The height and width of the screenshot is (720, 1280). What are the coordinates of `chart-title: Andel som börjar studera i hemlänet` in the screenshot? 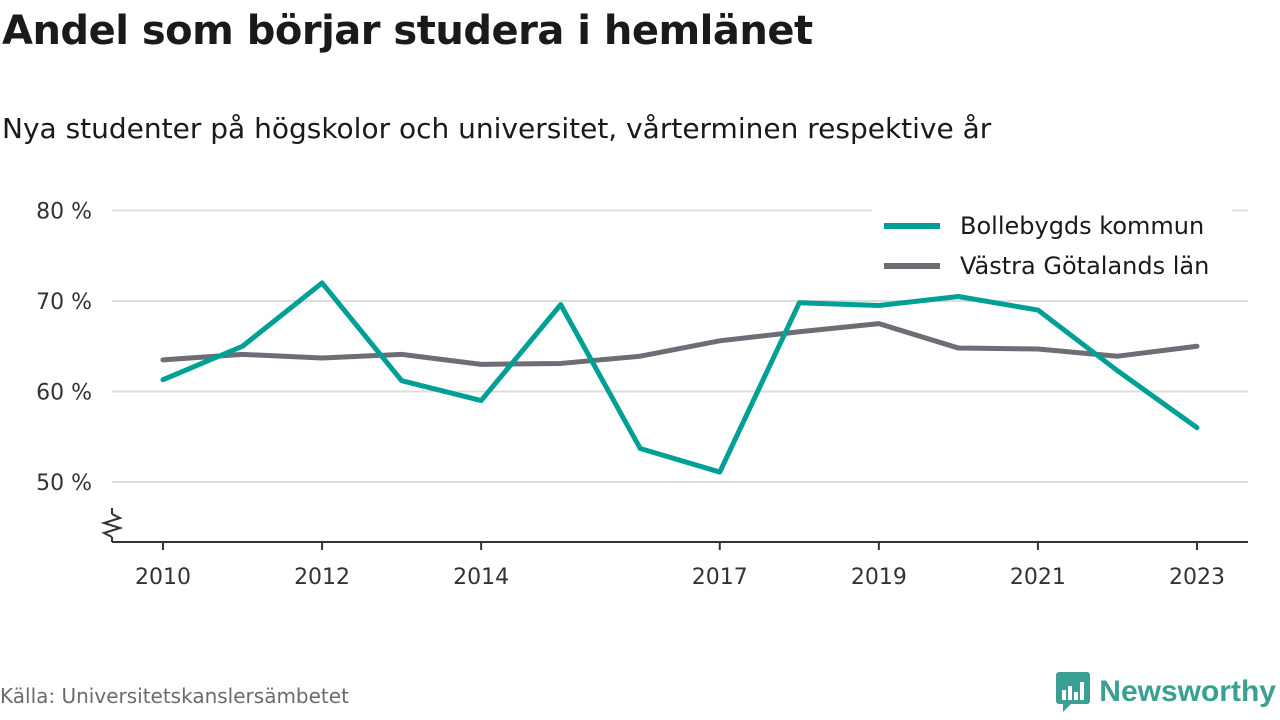 It's located at (407, 31).